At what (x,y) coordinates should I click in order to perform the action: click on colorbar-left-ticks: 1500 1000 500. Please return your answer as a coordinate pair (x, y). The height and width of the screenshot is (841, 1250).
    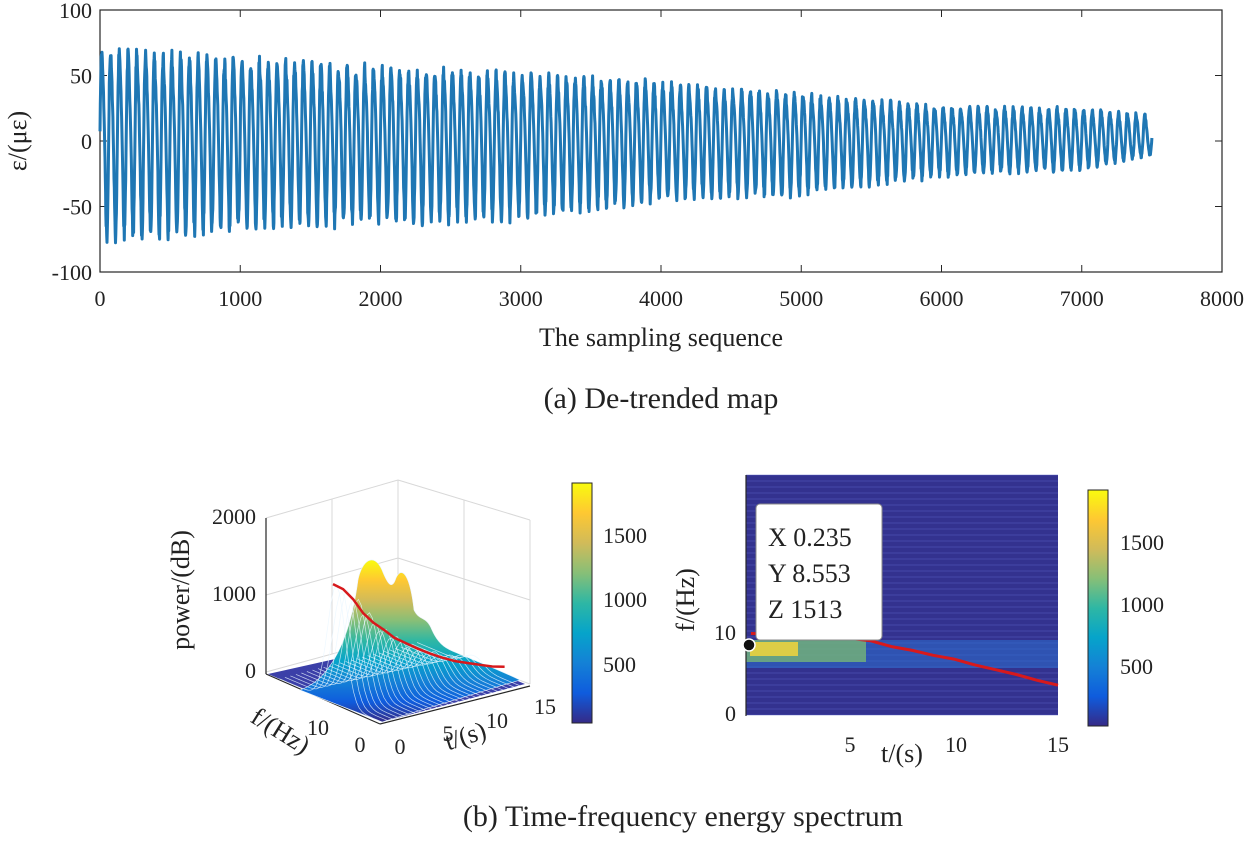
    Looking at the image, I should click on (625, 600).